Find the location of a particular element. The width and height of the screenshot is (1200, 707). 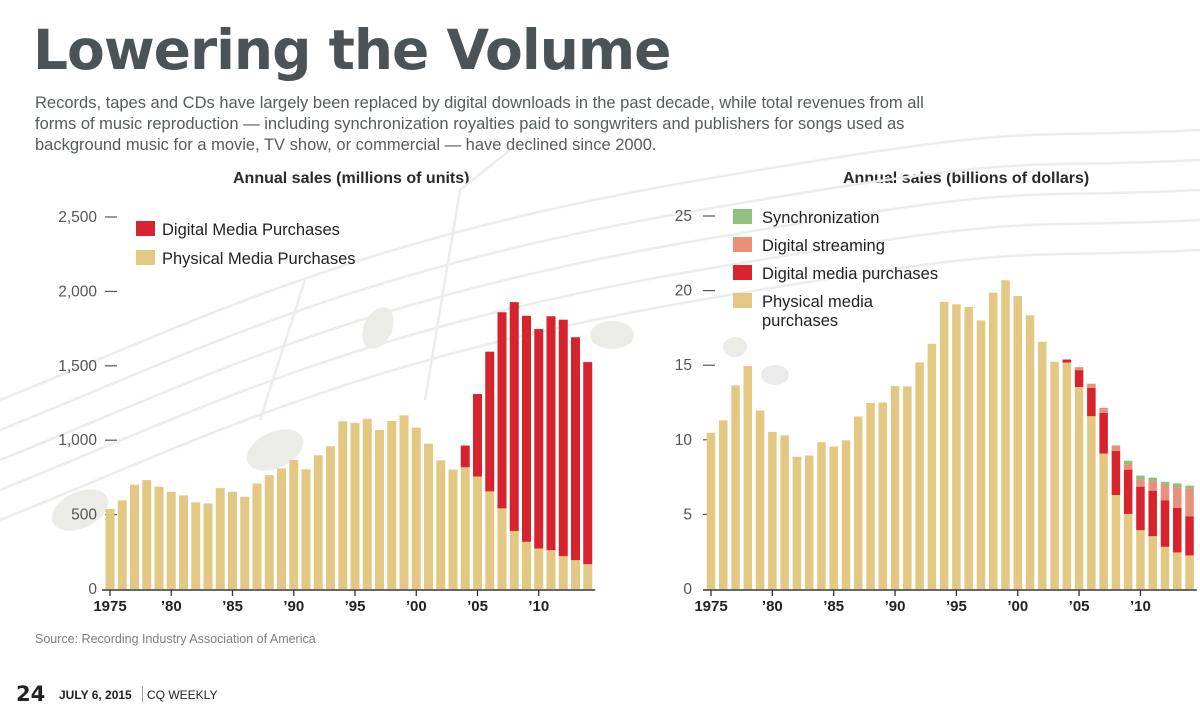

legend-label-digital: Digital Media Purchases is located at coordinates (251, 230).